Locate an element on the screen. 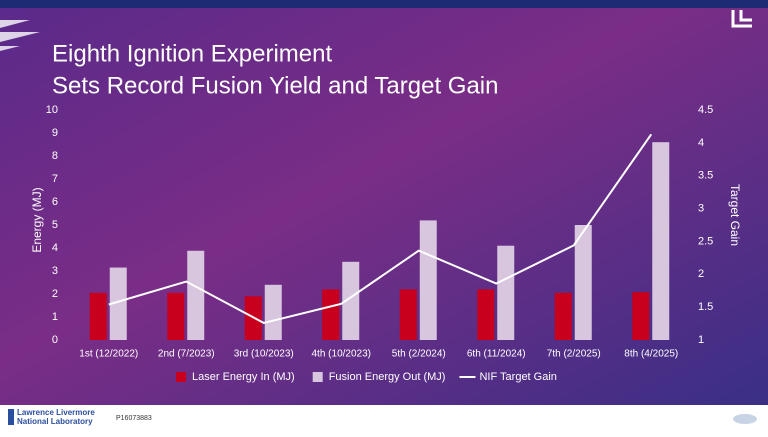  legend-label: Laser Energy In (MJ) is located at coordinates (243, 377).